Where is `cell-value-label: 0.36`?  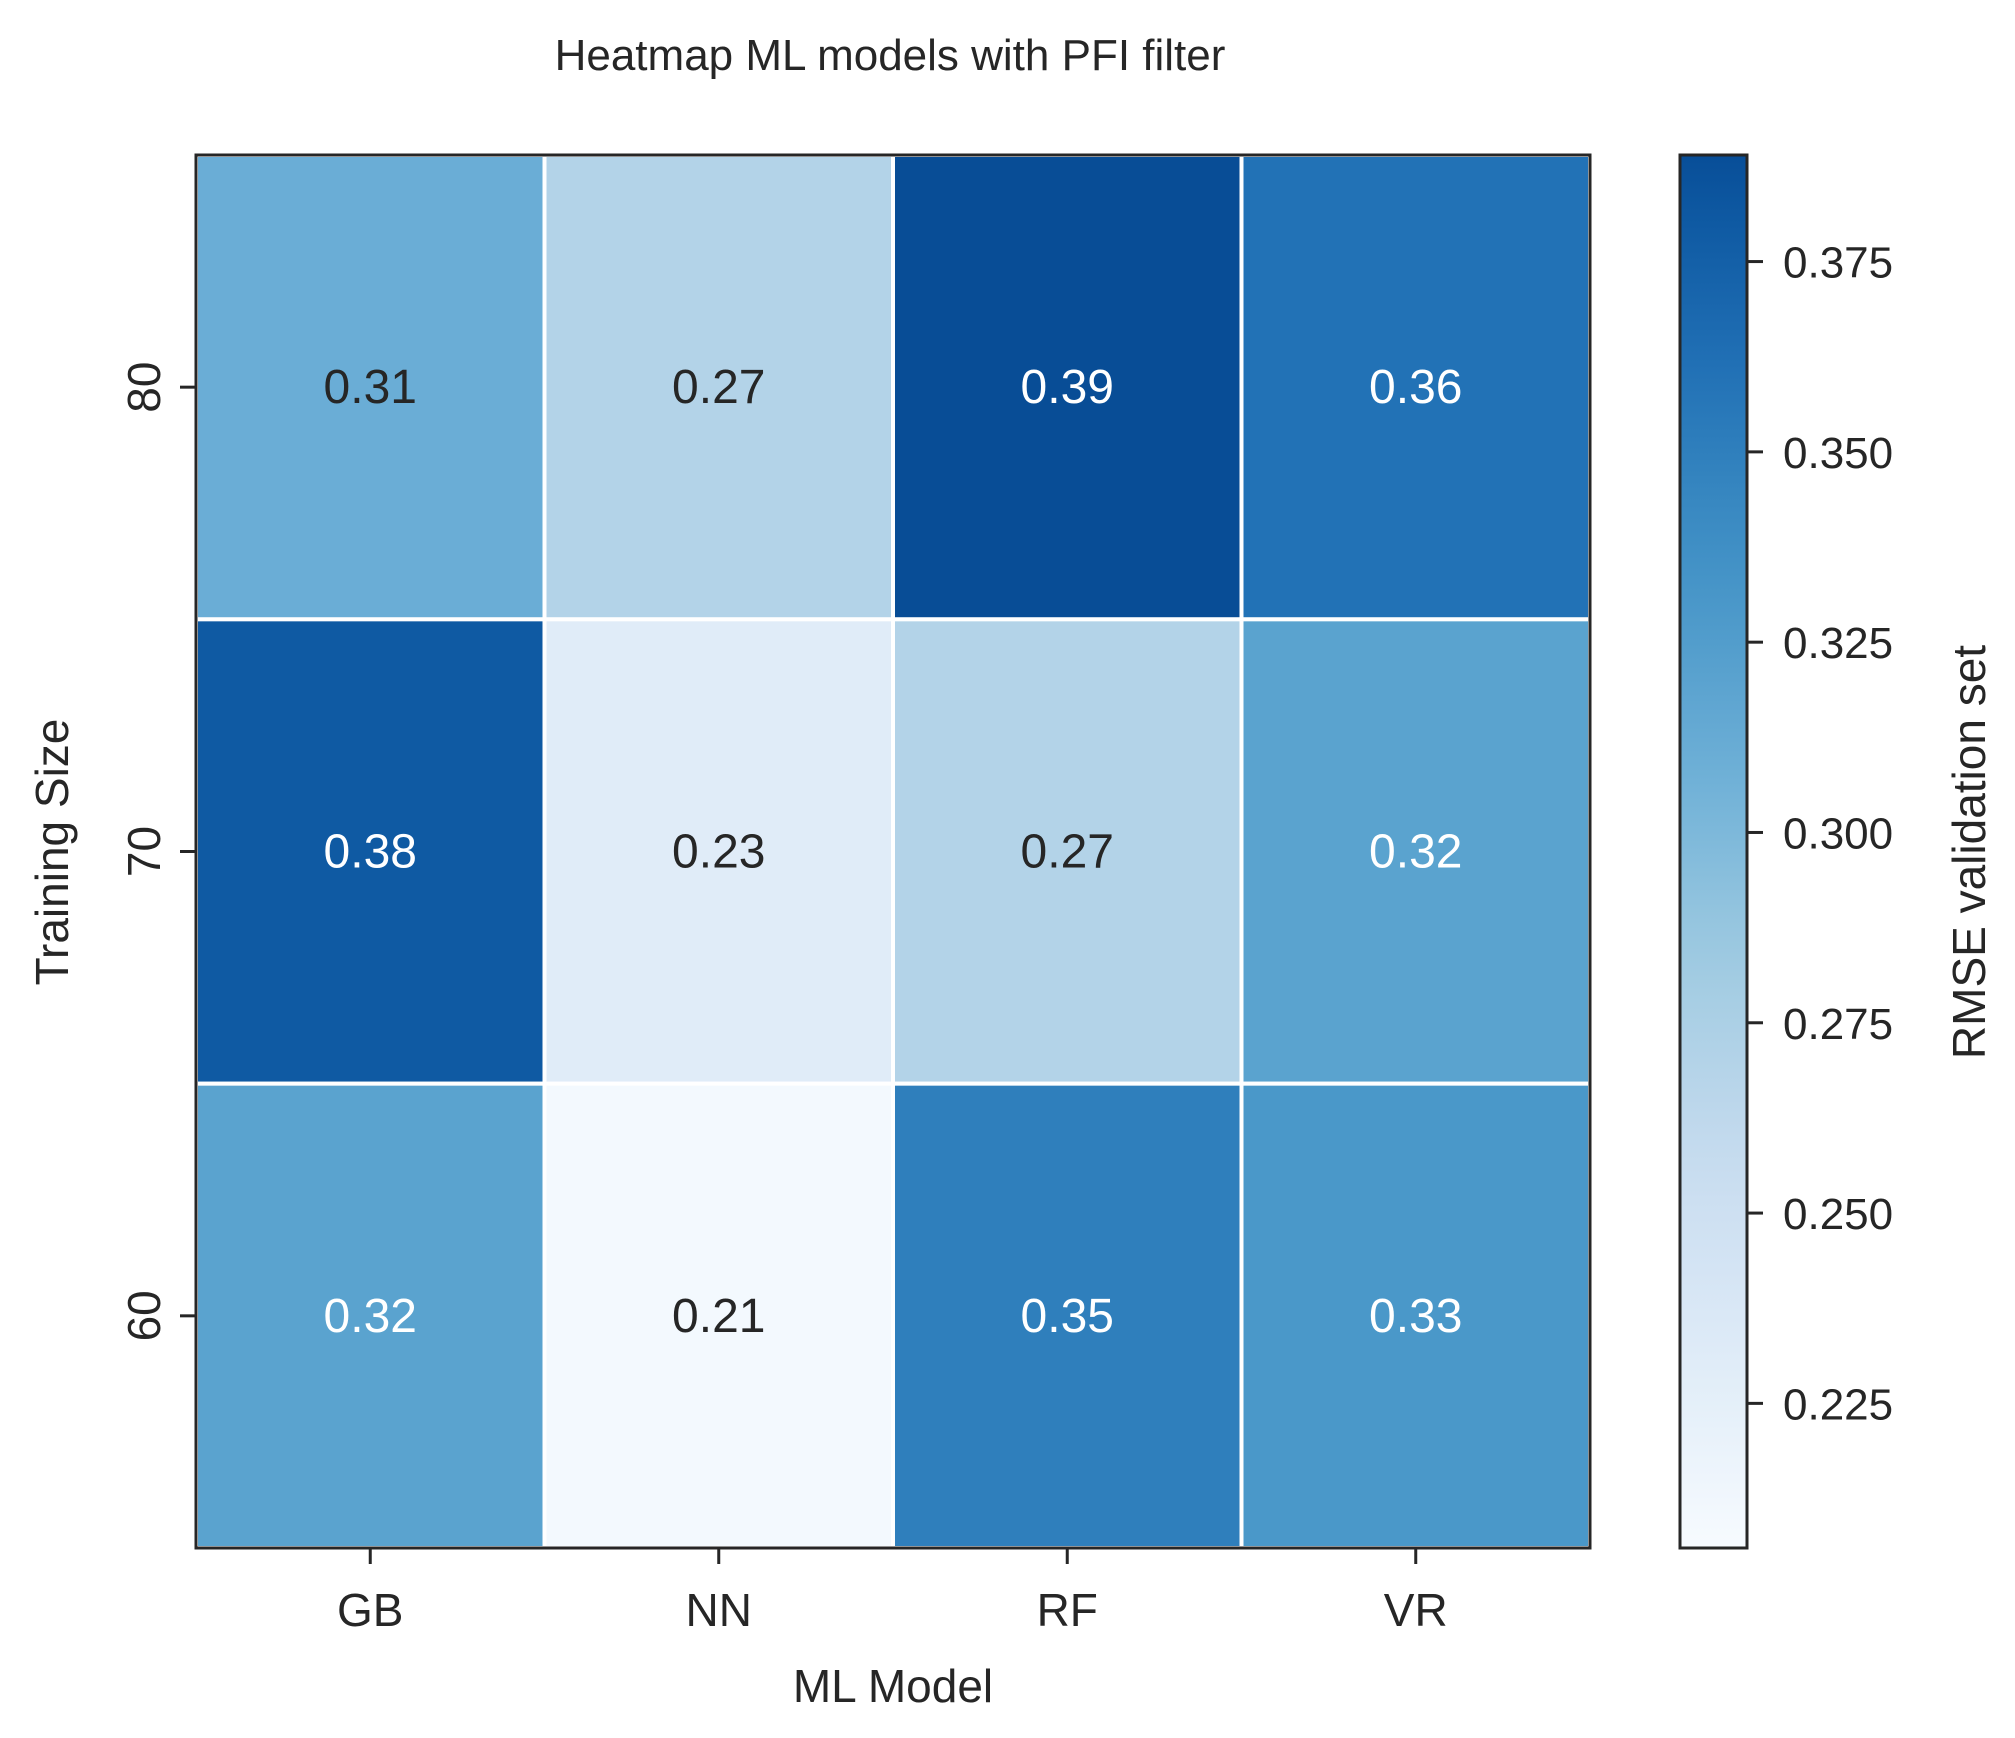
cell-value-label: 0.36 is located at coordinates (1415, 387).